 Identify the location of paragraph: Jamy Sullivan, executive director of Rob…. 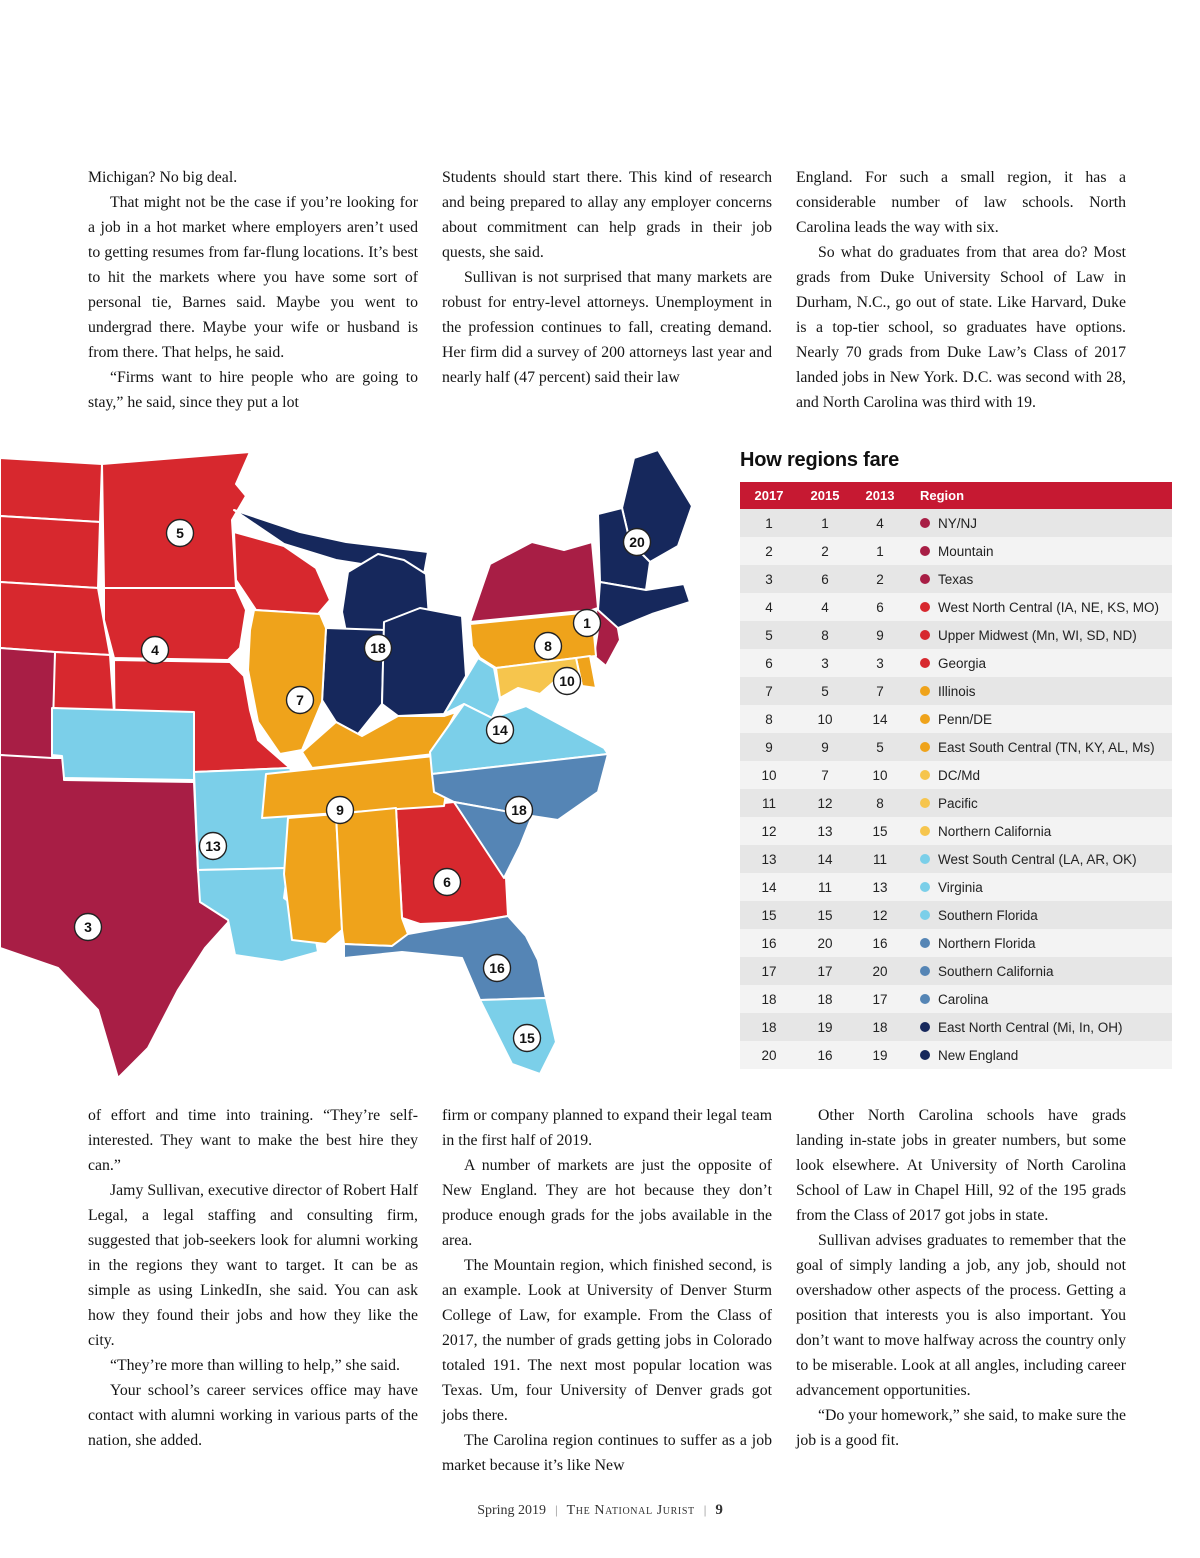
(253, 1265).